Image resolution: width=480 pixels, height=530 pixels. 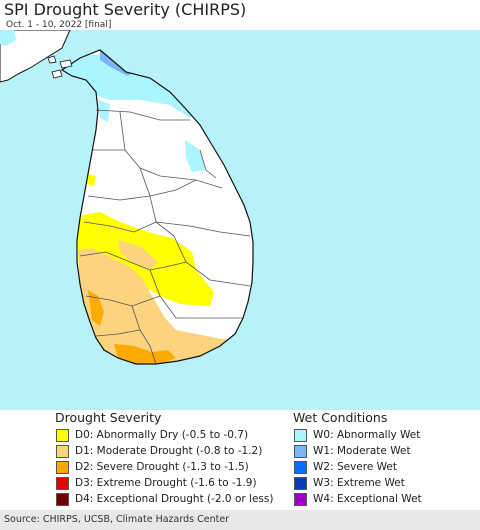 I want to click on legend-item-w2: W2: Severe Wet, so click(x=345, y=467).